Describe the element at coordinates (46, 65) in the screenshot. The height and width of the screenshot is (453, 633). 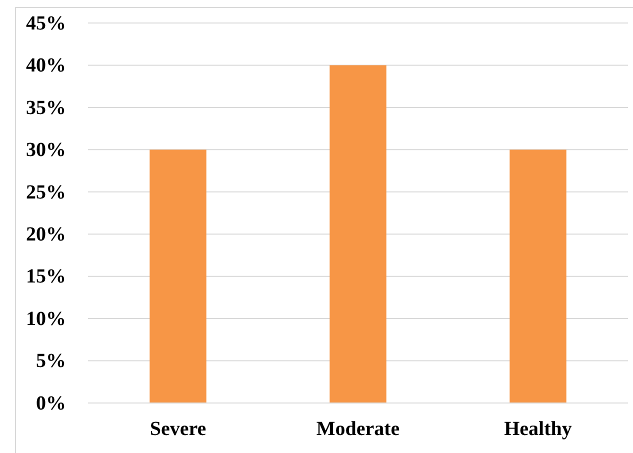
I see `y-tick-label: 40%` at that location.